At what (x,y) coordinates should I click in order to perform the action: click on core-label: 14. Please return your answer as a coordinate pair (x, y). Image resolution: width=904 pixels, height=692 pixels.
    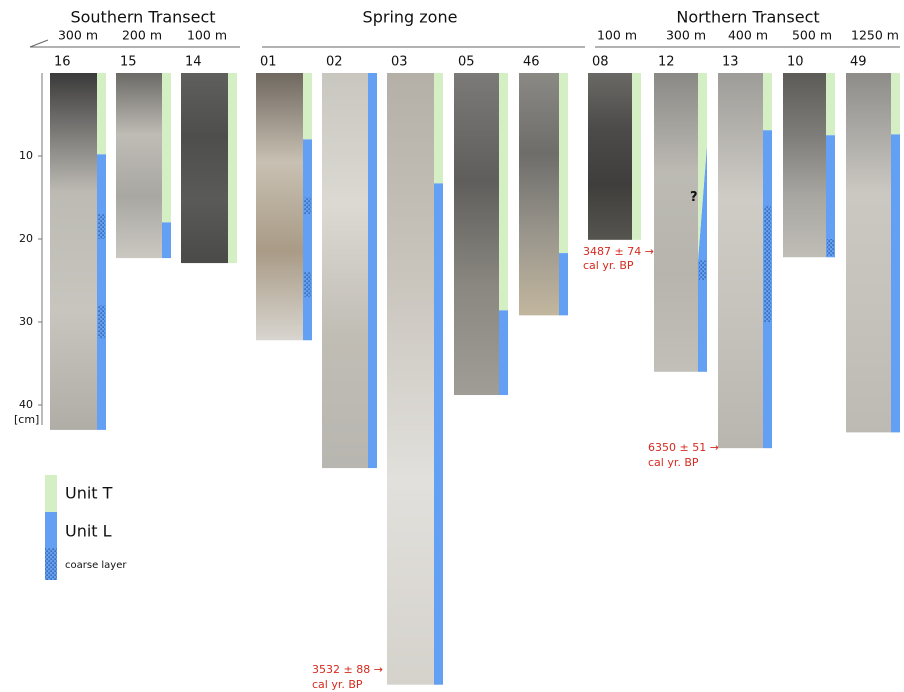
    Looking at the image, I should click on (193, 62).